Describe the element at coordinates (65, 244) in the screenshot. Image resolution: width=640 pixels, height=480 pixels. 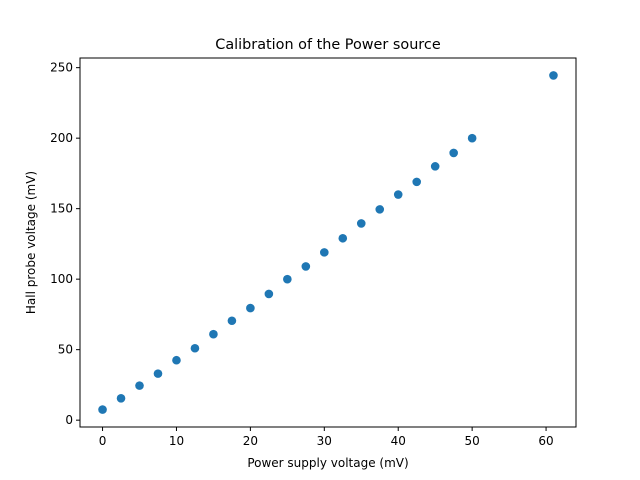
I see `y-axis-ticks: 0 50 100 150 200 250` at that location.